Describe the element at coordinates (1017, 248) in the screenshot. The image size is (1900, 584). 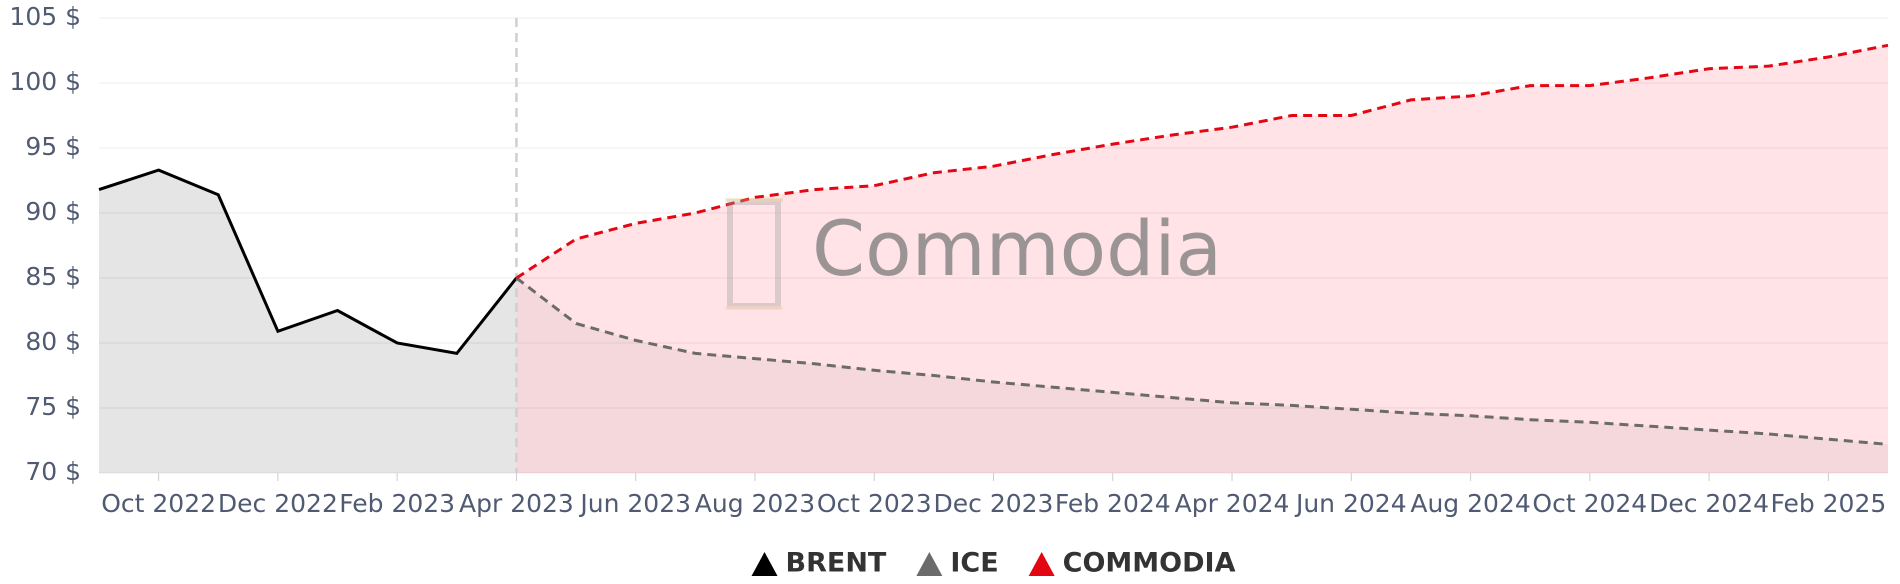
I see `watermark: Commodia` at that location.